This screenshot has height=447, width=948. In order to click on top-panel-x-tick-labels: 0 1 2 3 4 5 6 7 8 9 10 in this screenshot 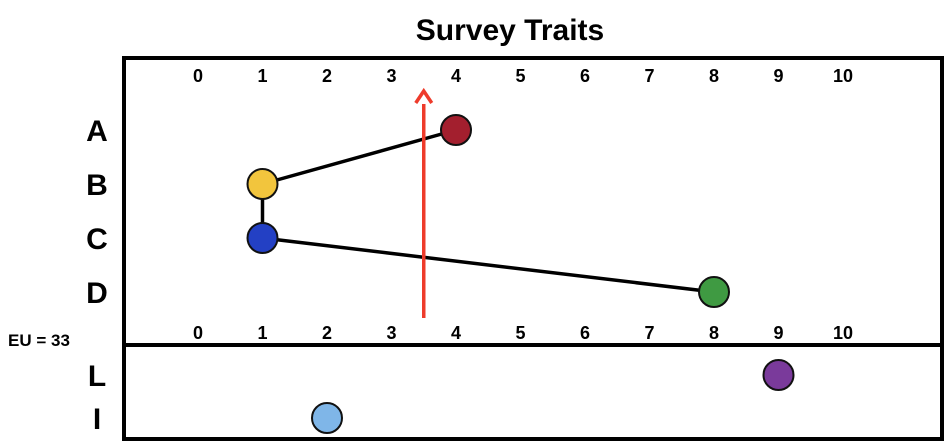, I will do `click(523, 76)`.